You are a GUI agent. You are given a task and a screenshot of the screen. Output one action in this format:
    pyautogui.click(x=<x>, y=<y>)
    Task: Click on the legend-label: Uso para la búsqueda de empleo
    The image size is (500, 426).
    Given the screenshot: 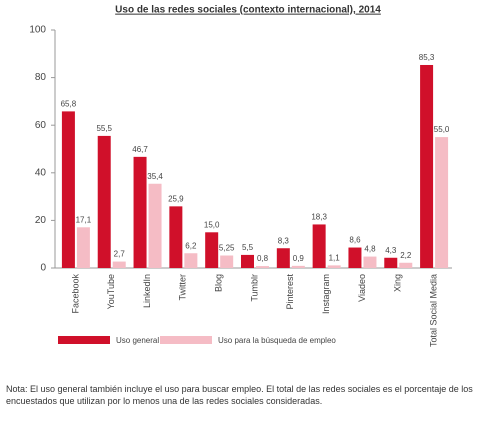 What is the action you would take?
    pyautogui.click(x=277, y=340)
    